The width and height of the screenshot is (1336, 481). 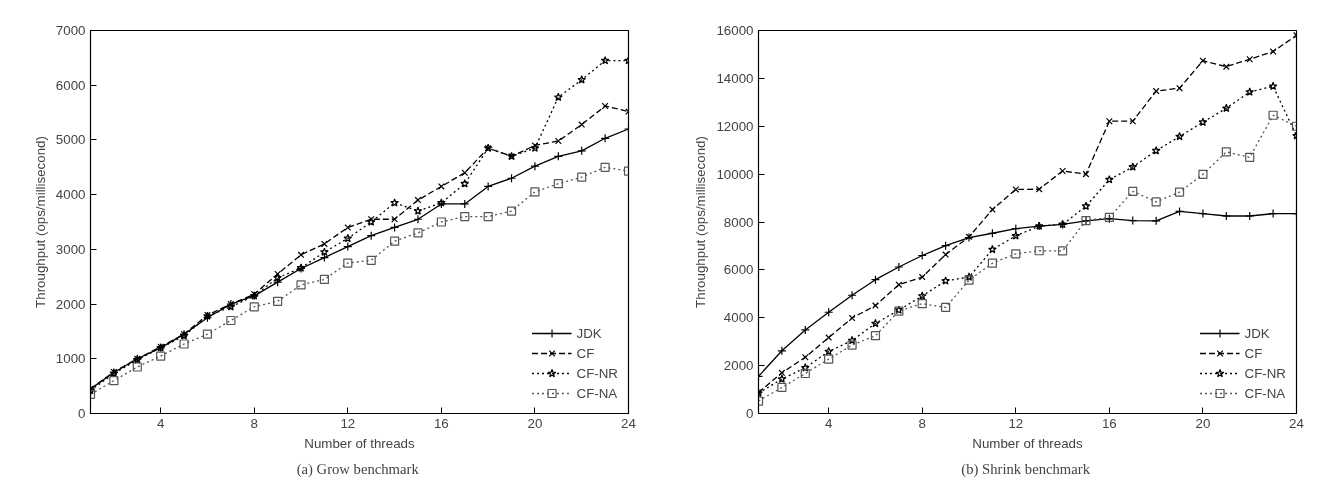 What do you see at coordinates (70, 249) in the screenshot?
I see `y-tick-label: 3000` at bounding box center [70, 249].